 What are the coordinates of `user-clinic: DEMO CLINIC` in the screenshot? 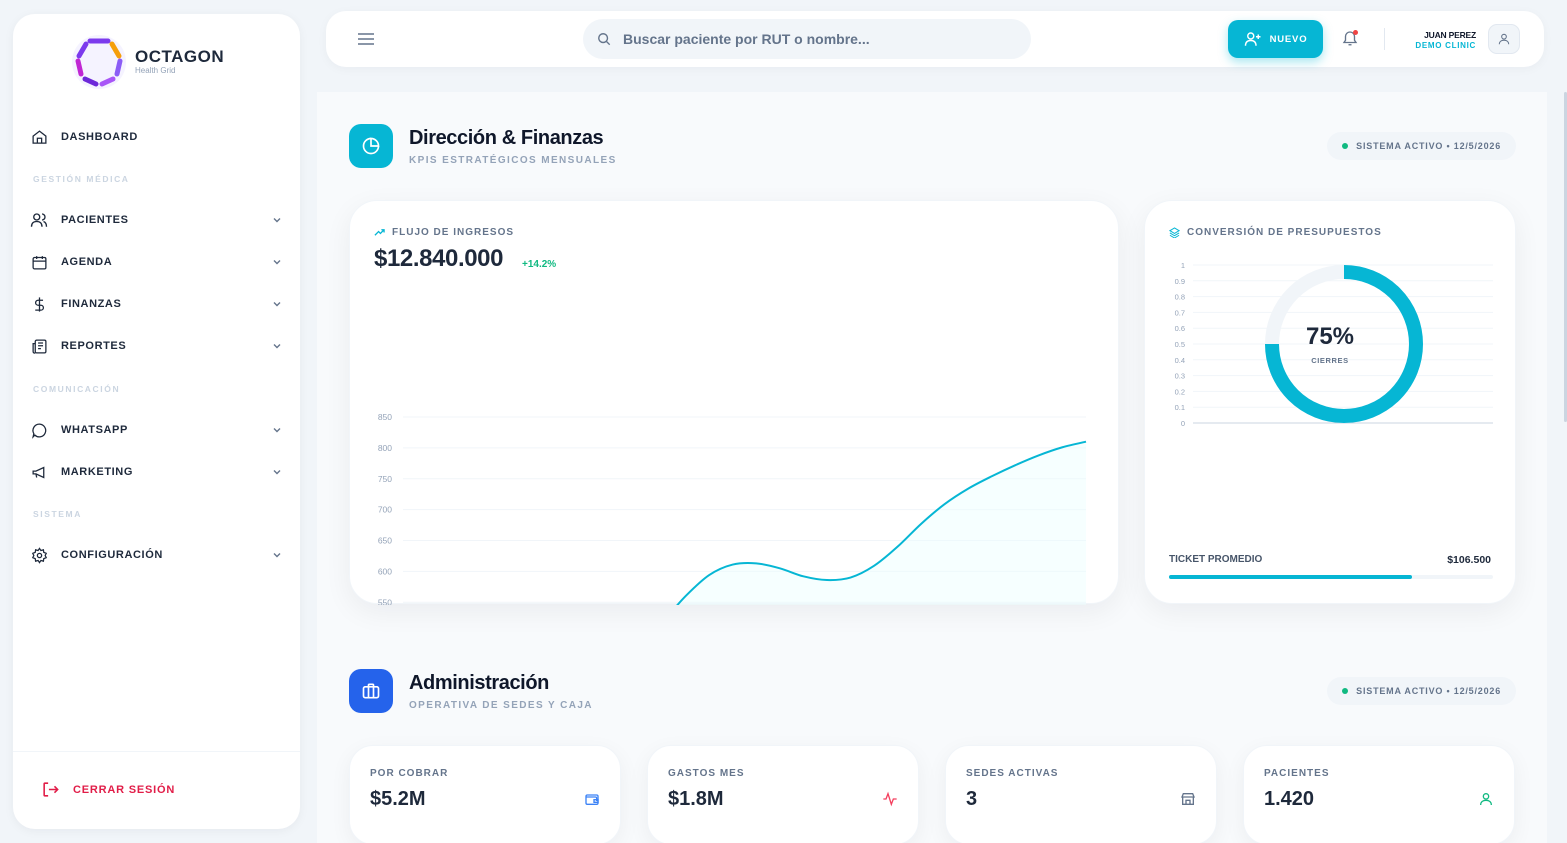 It's located at (1445, 45).